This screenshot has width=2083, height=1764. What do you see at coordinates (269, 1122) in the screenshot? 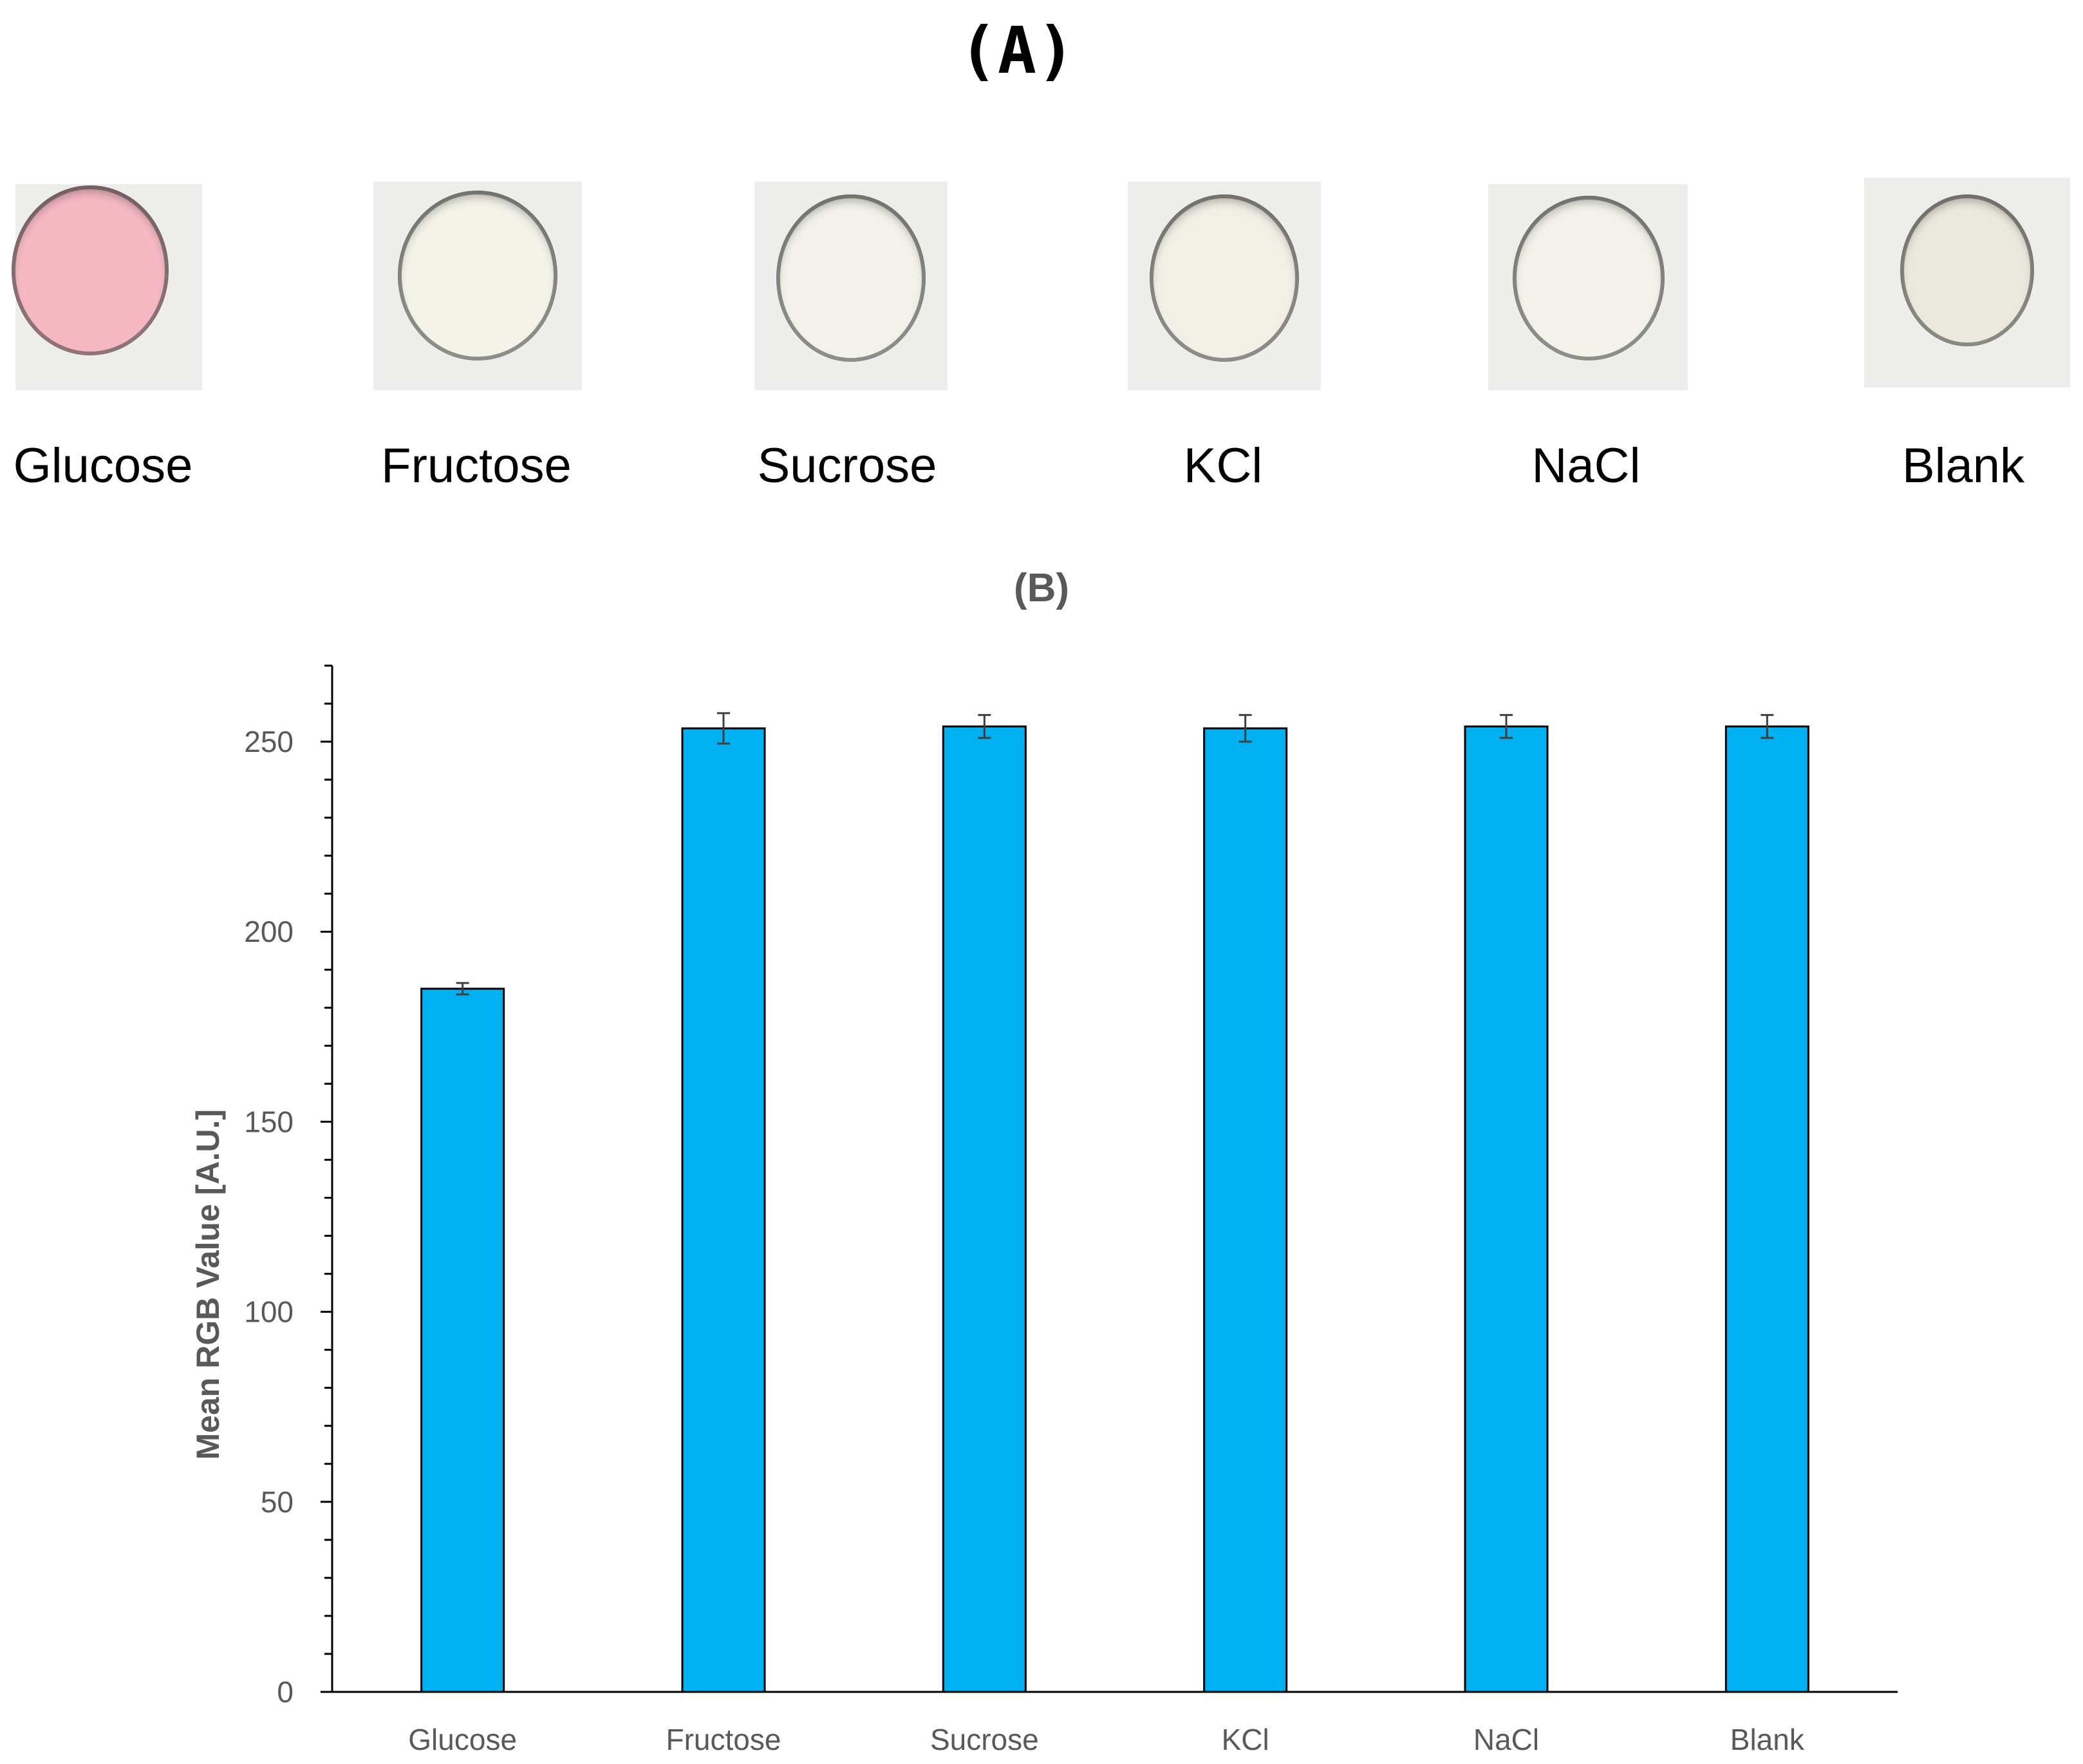
I see `y-tick-label: 150` at bounding box center [269, 1122].